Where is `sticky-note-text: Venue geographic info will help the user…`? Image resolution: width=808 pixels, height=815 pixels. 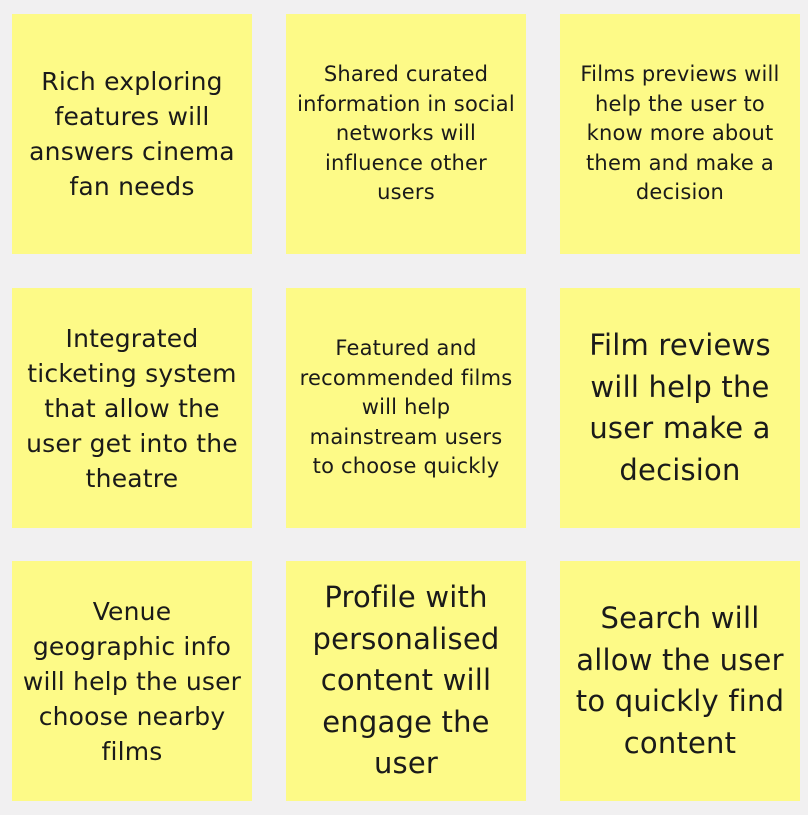
sticky-note-text: Venue geographic info will help the user… is located at coordinates (132, 681).